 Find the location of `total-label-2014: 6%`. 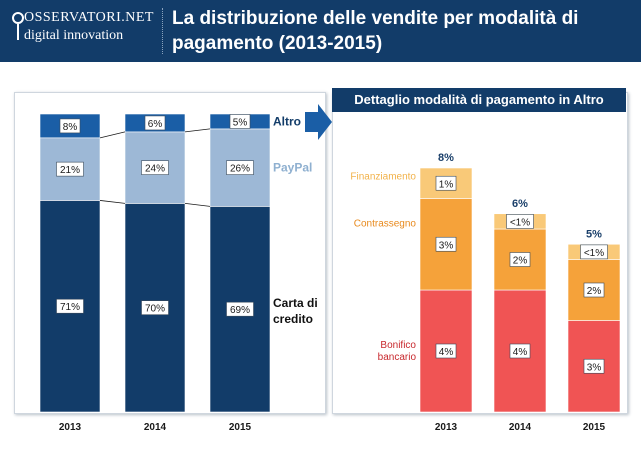

total-label-2014: 6% is located at coordinates (520, 204).